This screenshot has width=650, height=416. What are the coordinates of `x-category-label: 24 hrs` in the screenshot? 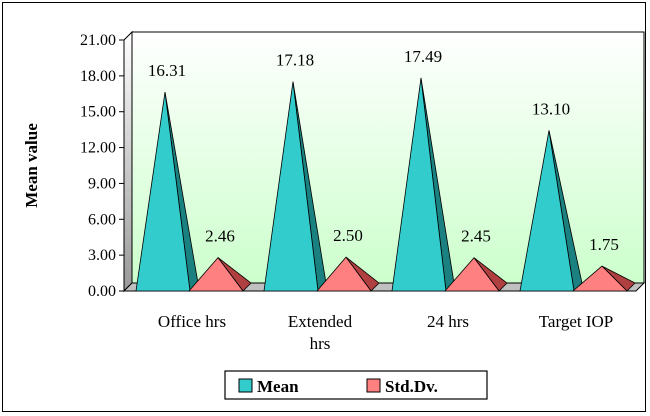 It's located at (448, 321).